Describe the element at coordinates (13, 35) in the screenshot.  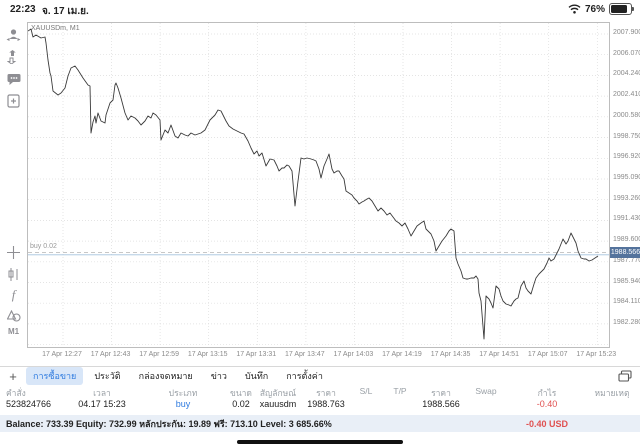
I see `account-icon` at that location.